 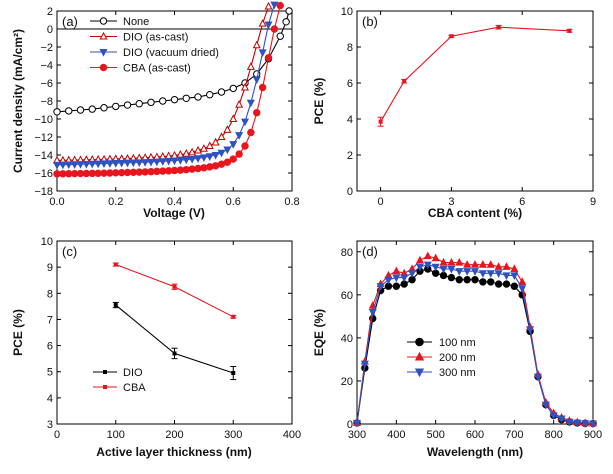 I want to click on legend-label: None, so click(x=136, y=22).